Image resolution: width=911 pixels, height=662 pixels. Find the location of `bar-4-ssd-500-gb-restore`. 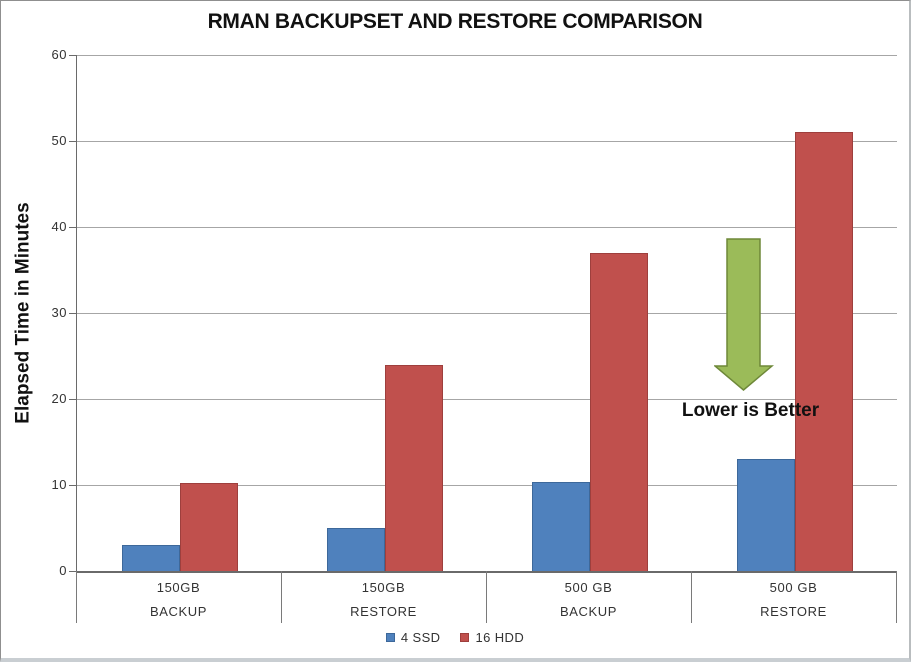

bar-4-ssd-500-gb-restore is located at coordinates (765, 515).